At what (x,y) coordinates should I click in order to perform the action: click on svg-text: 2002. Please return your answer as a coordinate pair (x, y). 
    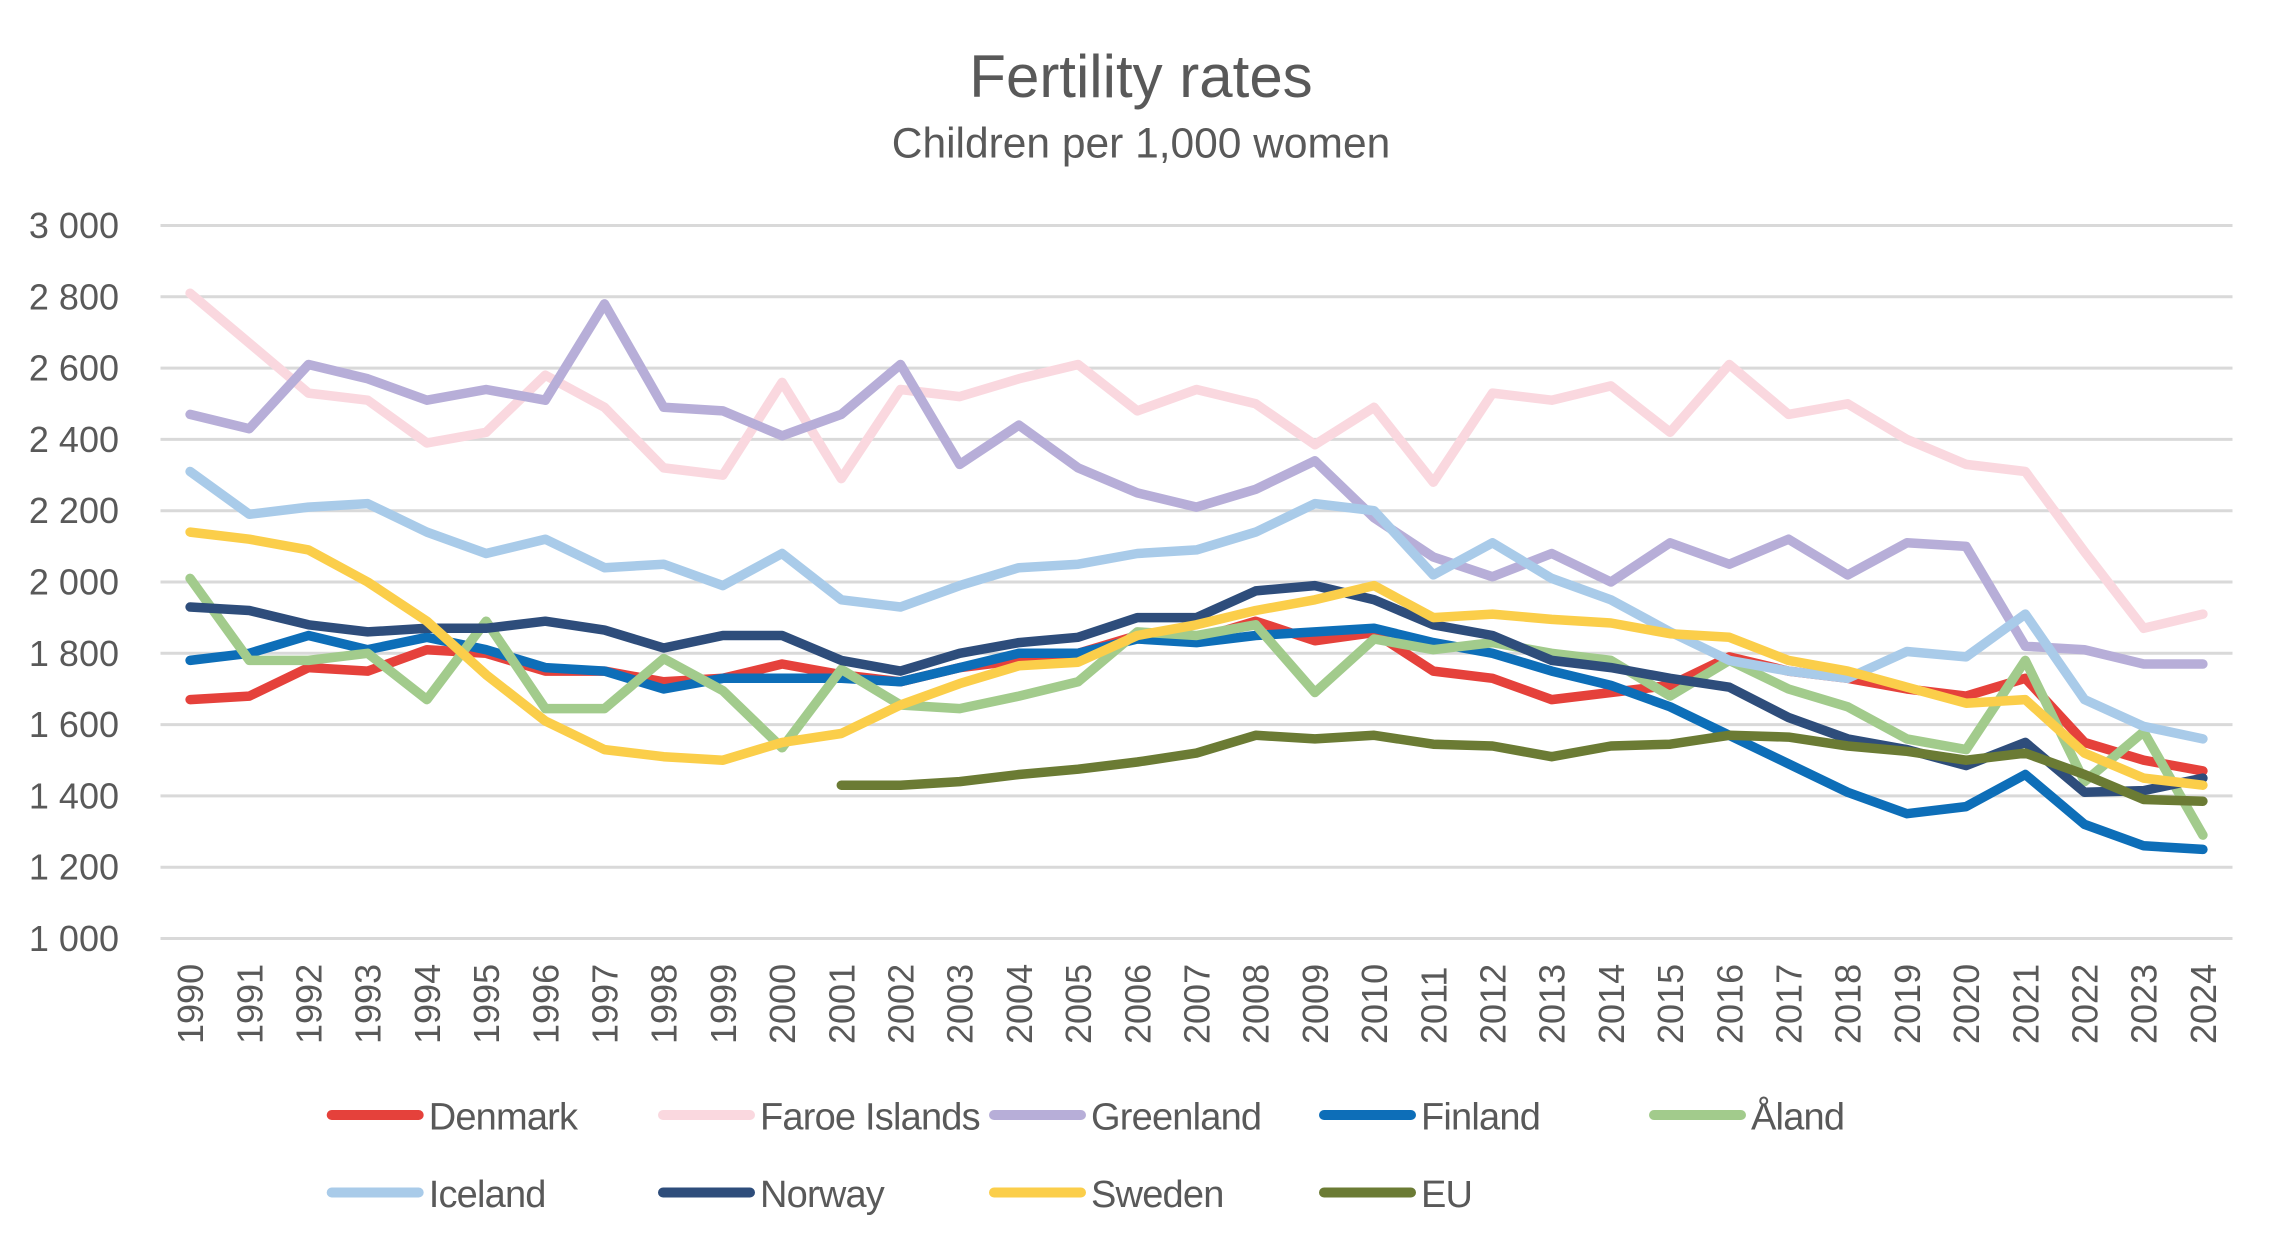
    Looking at the image, I should click on (901, 1004).